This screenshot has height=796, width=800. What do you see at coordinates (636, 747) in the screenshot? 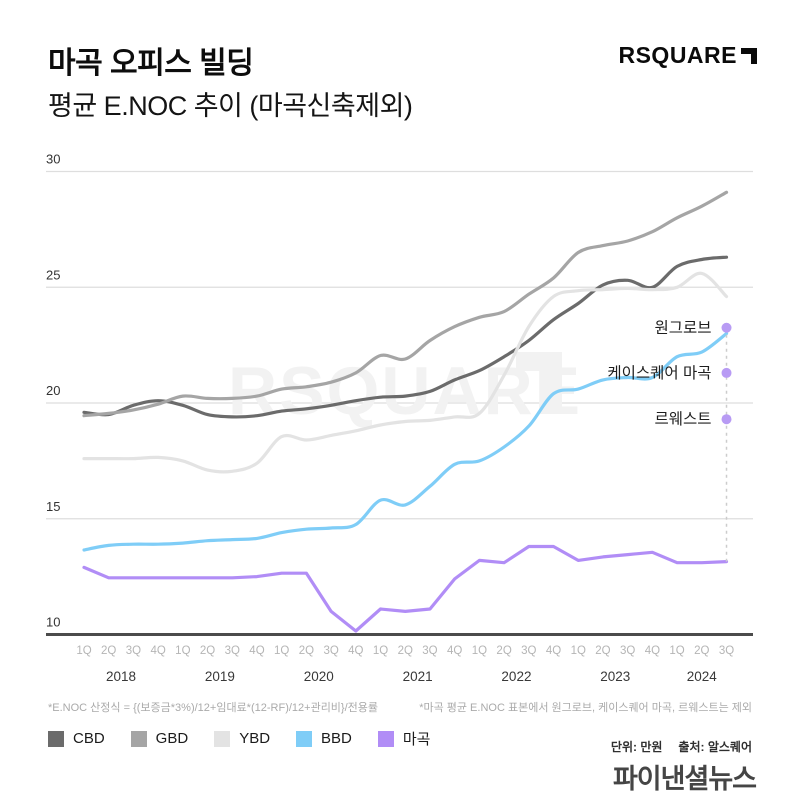
I see `unit-label: 단위: 만원` at bounding box center [636, 747].